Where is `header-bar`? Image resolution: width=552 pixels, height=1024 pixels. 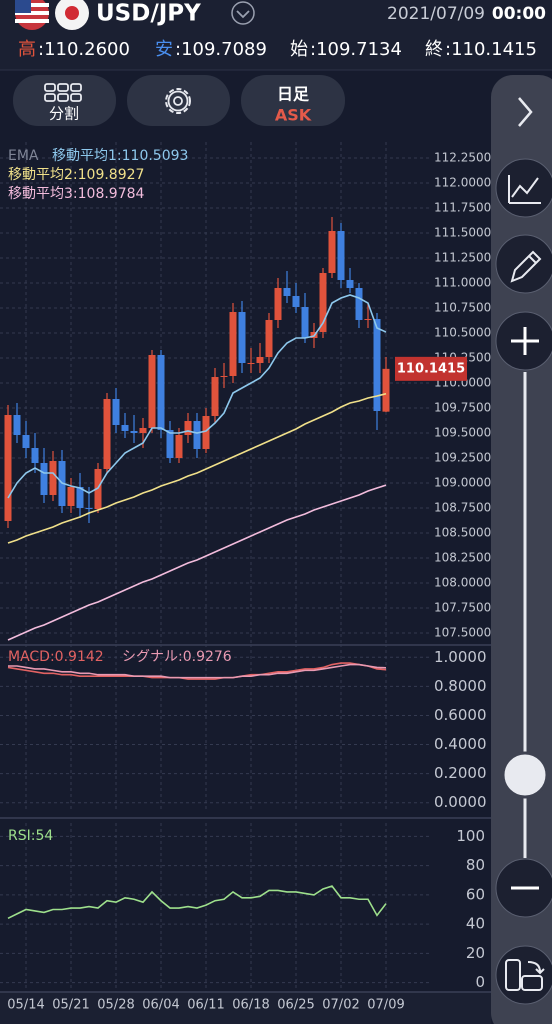
header-bar is located at coordinates (276, 35).